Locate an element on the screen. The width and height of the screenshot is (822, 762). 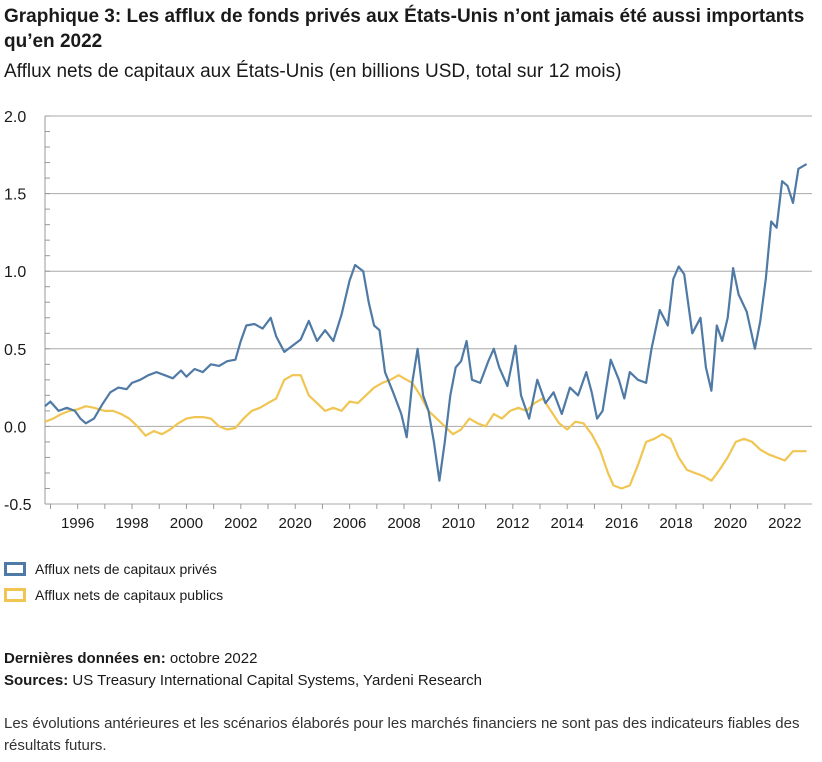
last-data-note: Dernières données en: octobre 2022 is located at coordinates (130, 658).